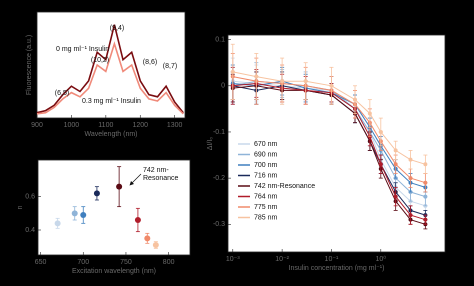 This screenshot has height=286, width=474. I want to click on peak-label: (8,7), so click(170, 66).